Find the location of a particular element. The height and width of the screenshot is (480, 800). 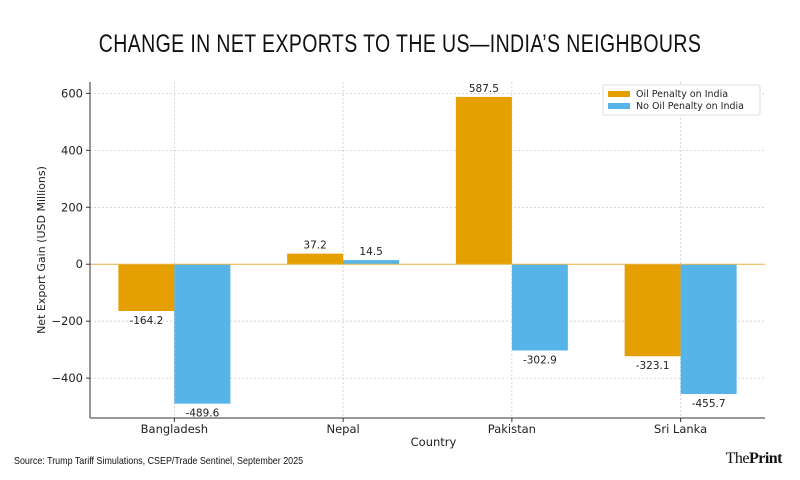

x-tick-label: Nepal is located at coordinates (343, 429).